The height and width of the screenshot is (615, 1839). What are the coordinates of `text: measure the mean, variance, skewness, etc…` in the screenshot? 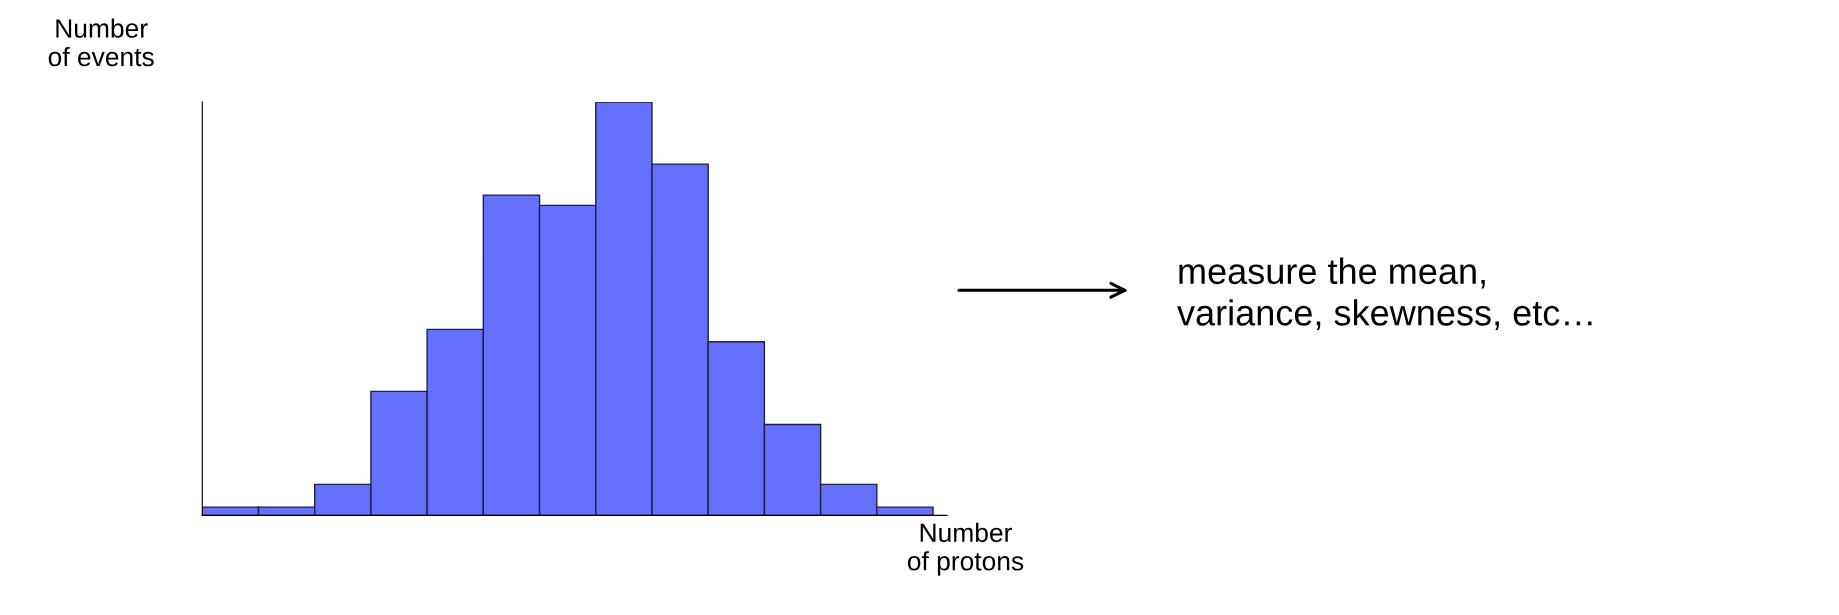 It's located at (1384, 293).